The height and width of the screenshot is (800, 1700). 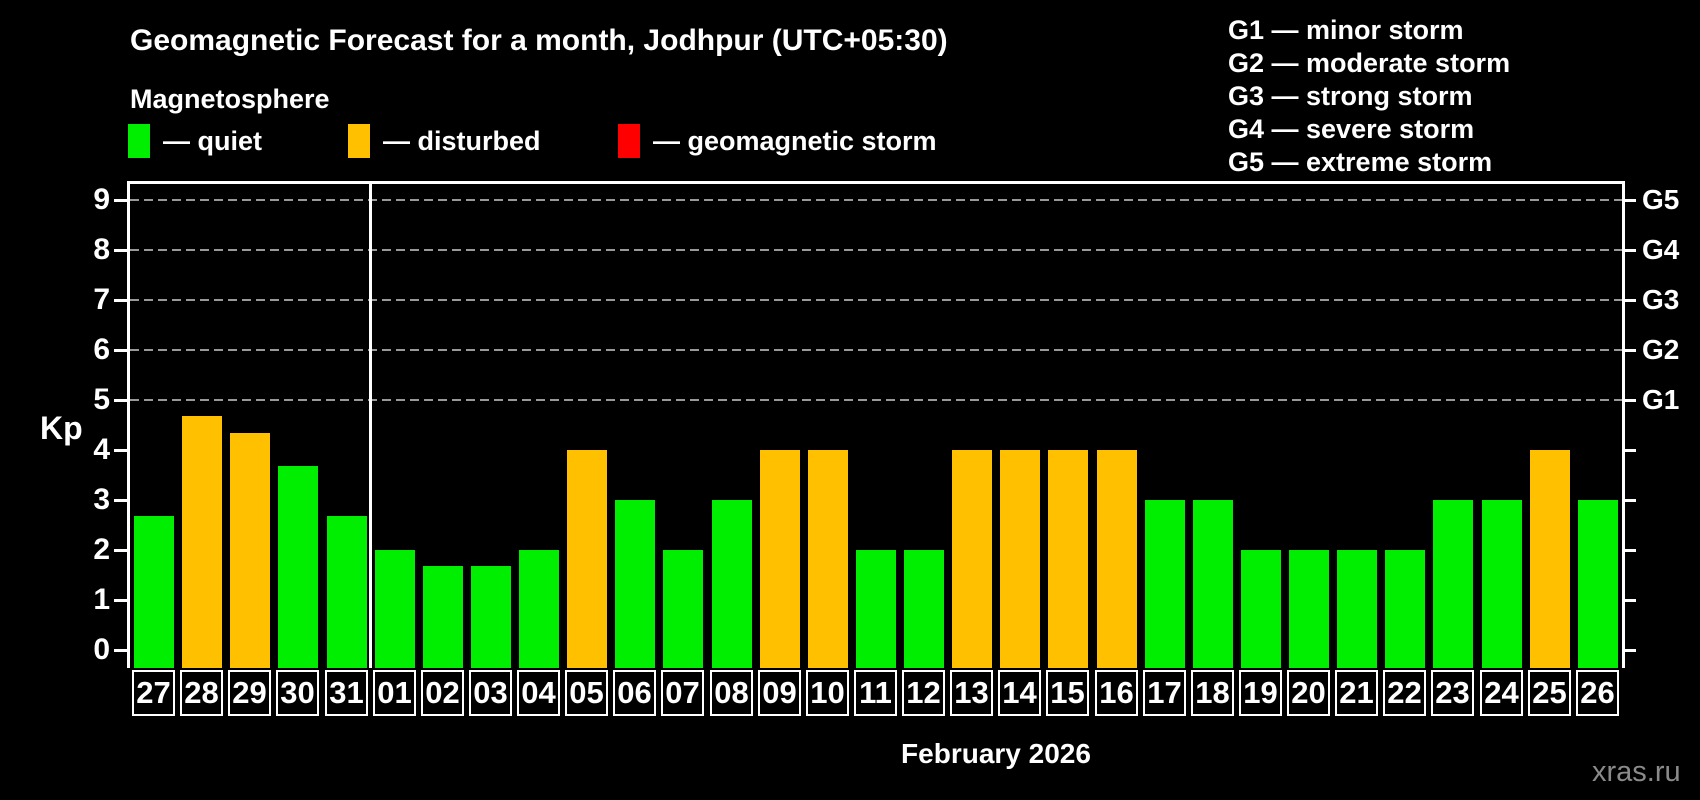 I want to click on legend-label-quiet: — quiet, so click(x=212, y=140).